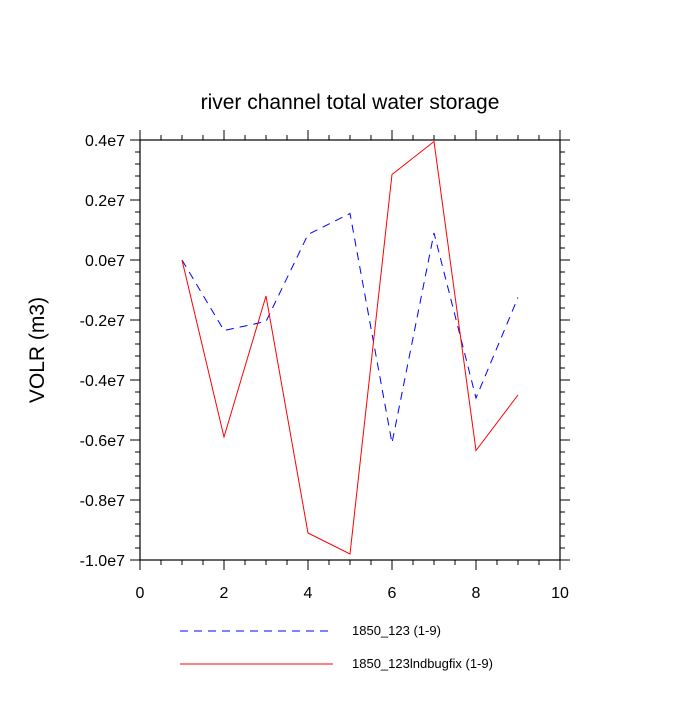 Image resolution: width=700 pixels, height=705 pixels. What do you see at coordinates (102, 561) in the screenshot?
I see `y-tick-label: -1.0e7` at bounding box center [102, 561].